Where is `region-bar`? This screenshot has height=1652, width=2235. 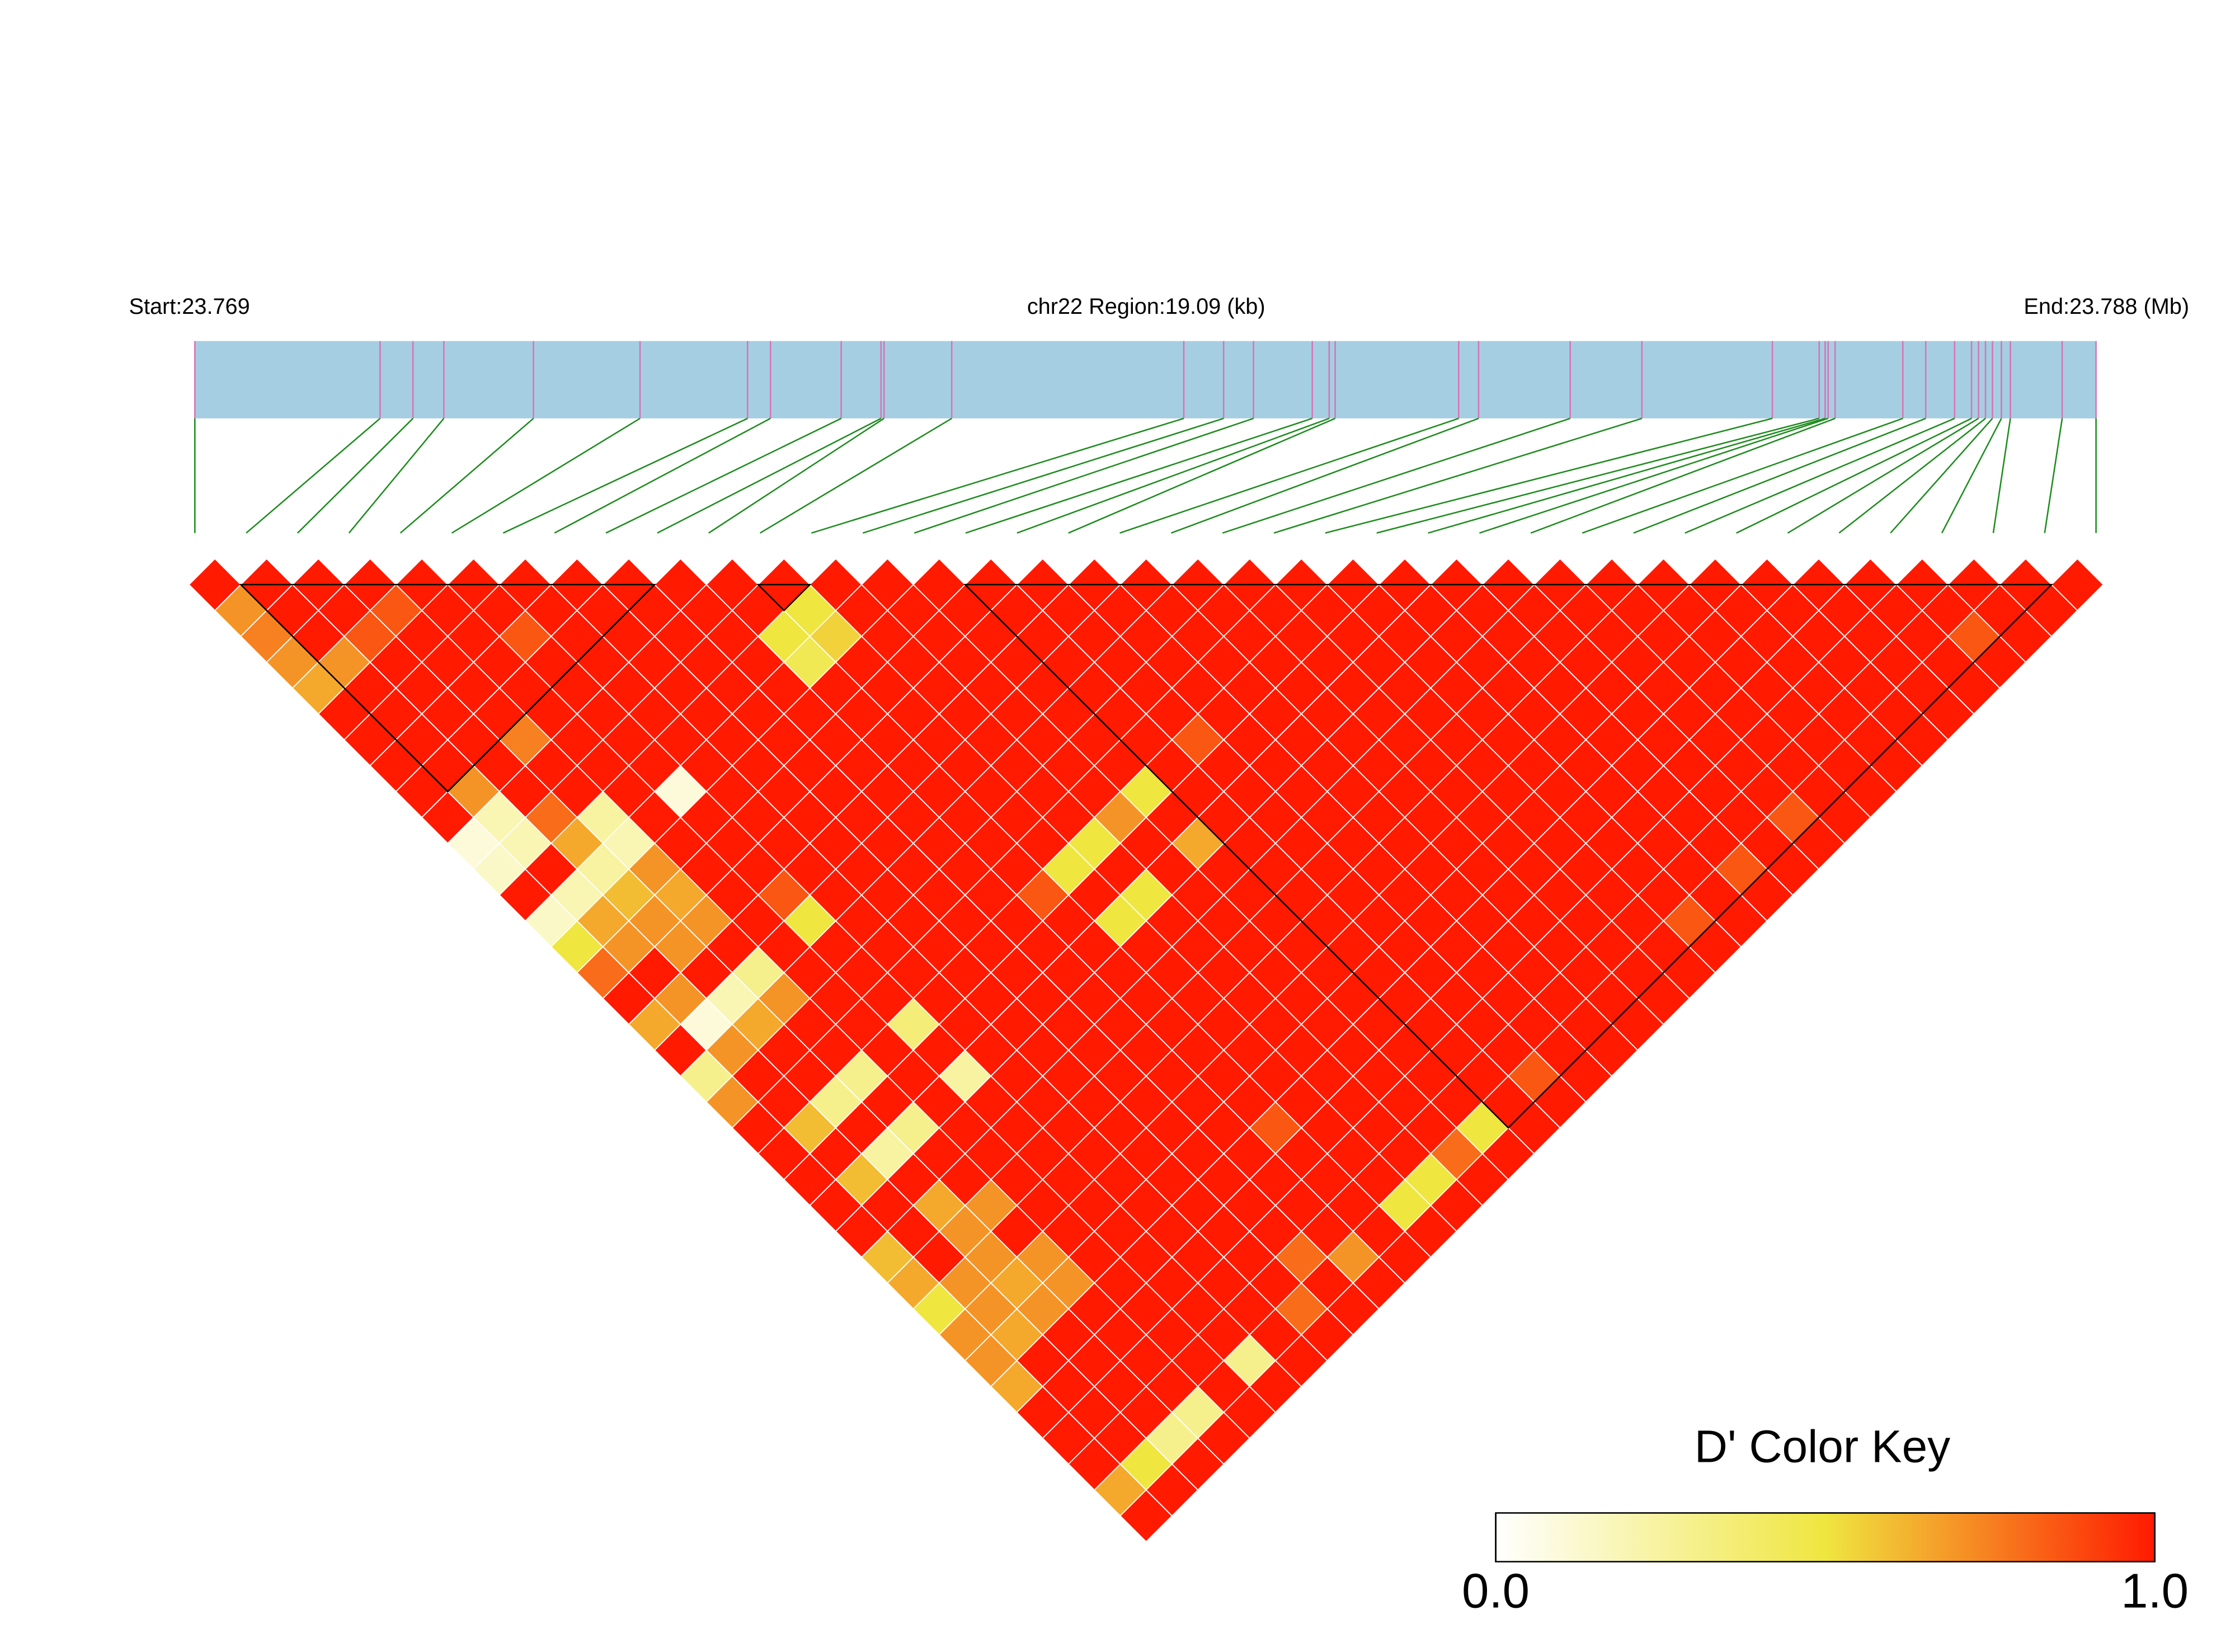 region-bar is located at coordinates (1145, 379).